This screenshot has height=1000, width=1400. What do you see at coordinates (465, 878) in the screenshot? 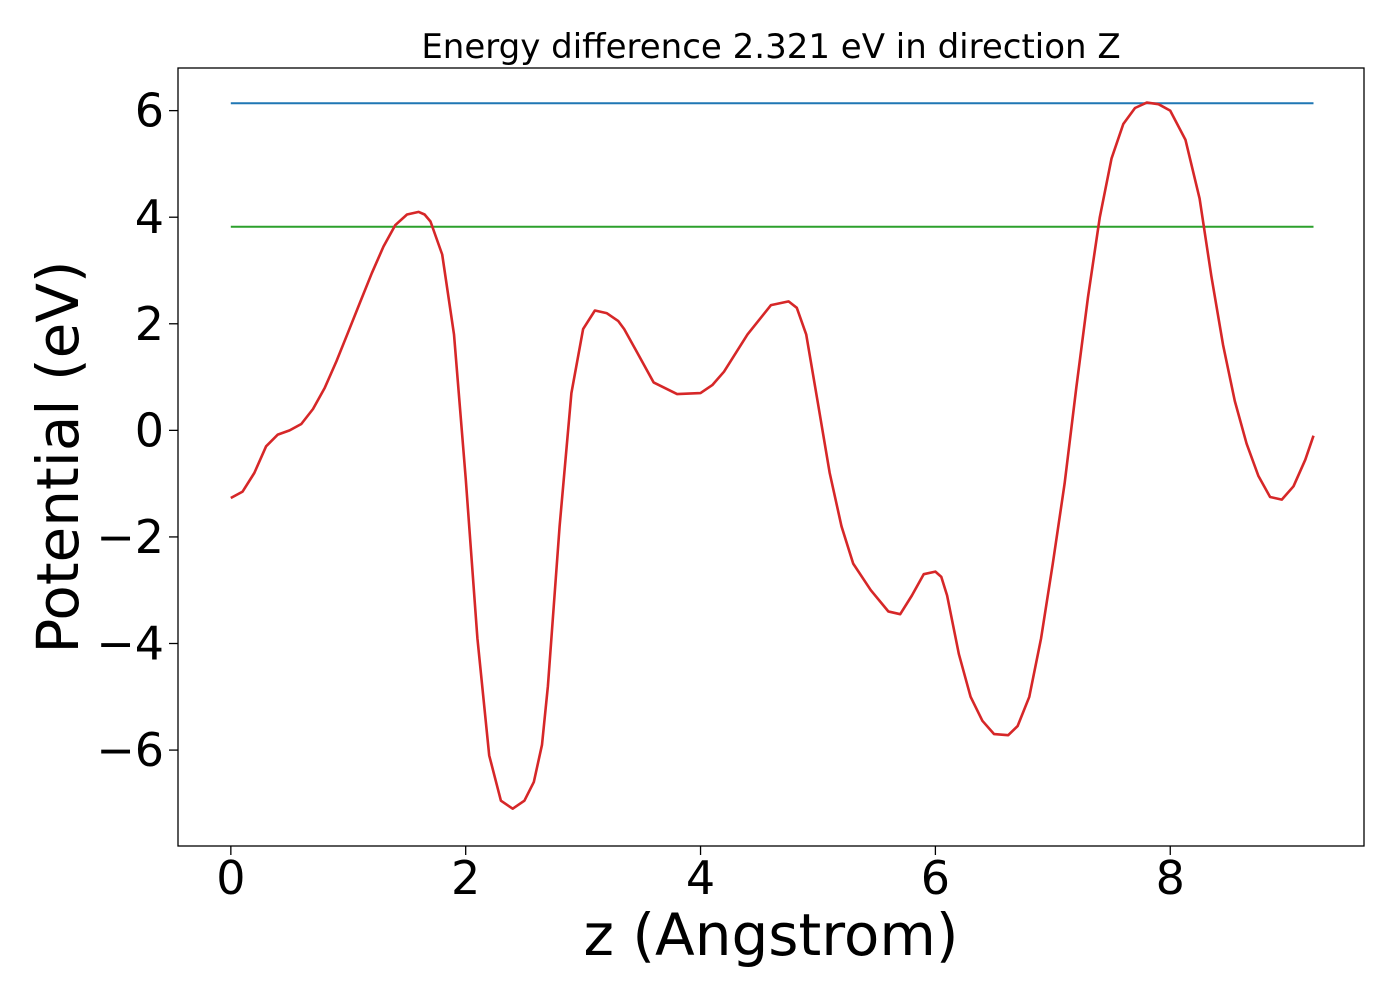
I see `x-tick-label: 2` at bounding box center [465, 878].